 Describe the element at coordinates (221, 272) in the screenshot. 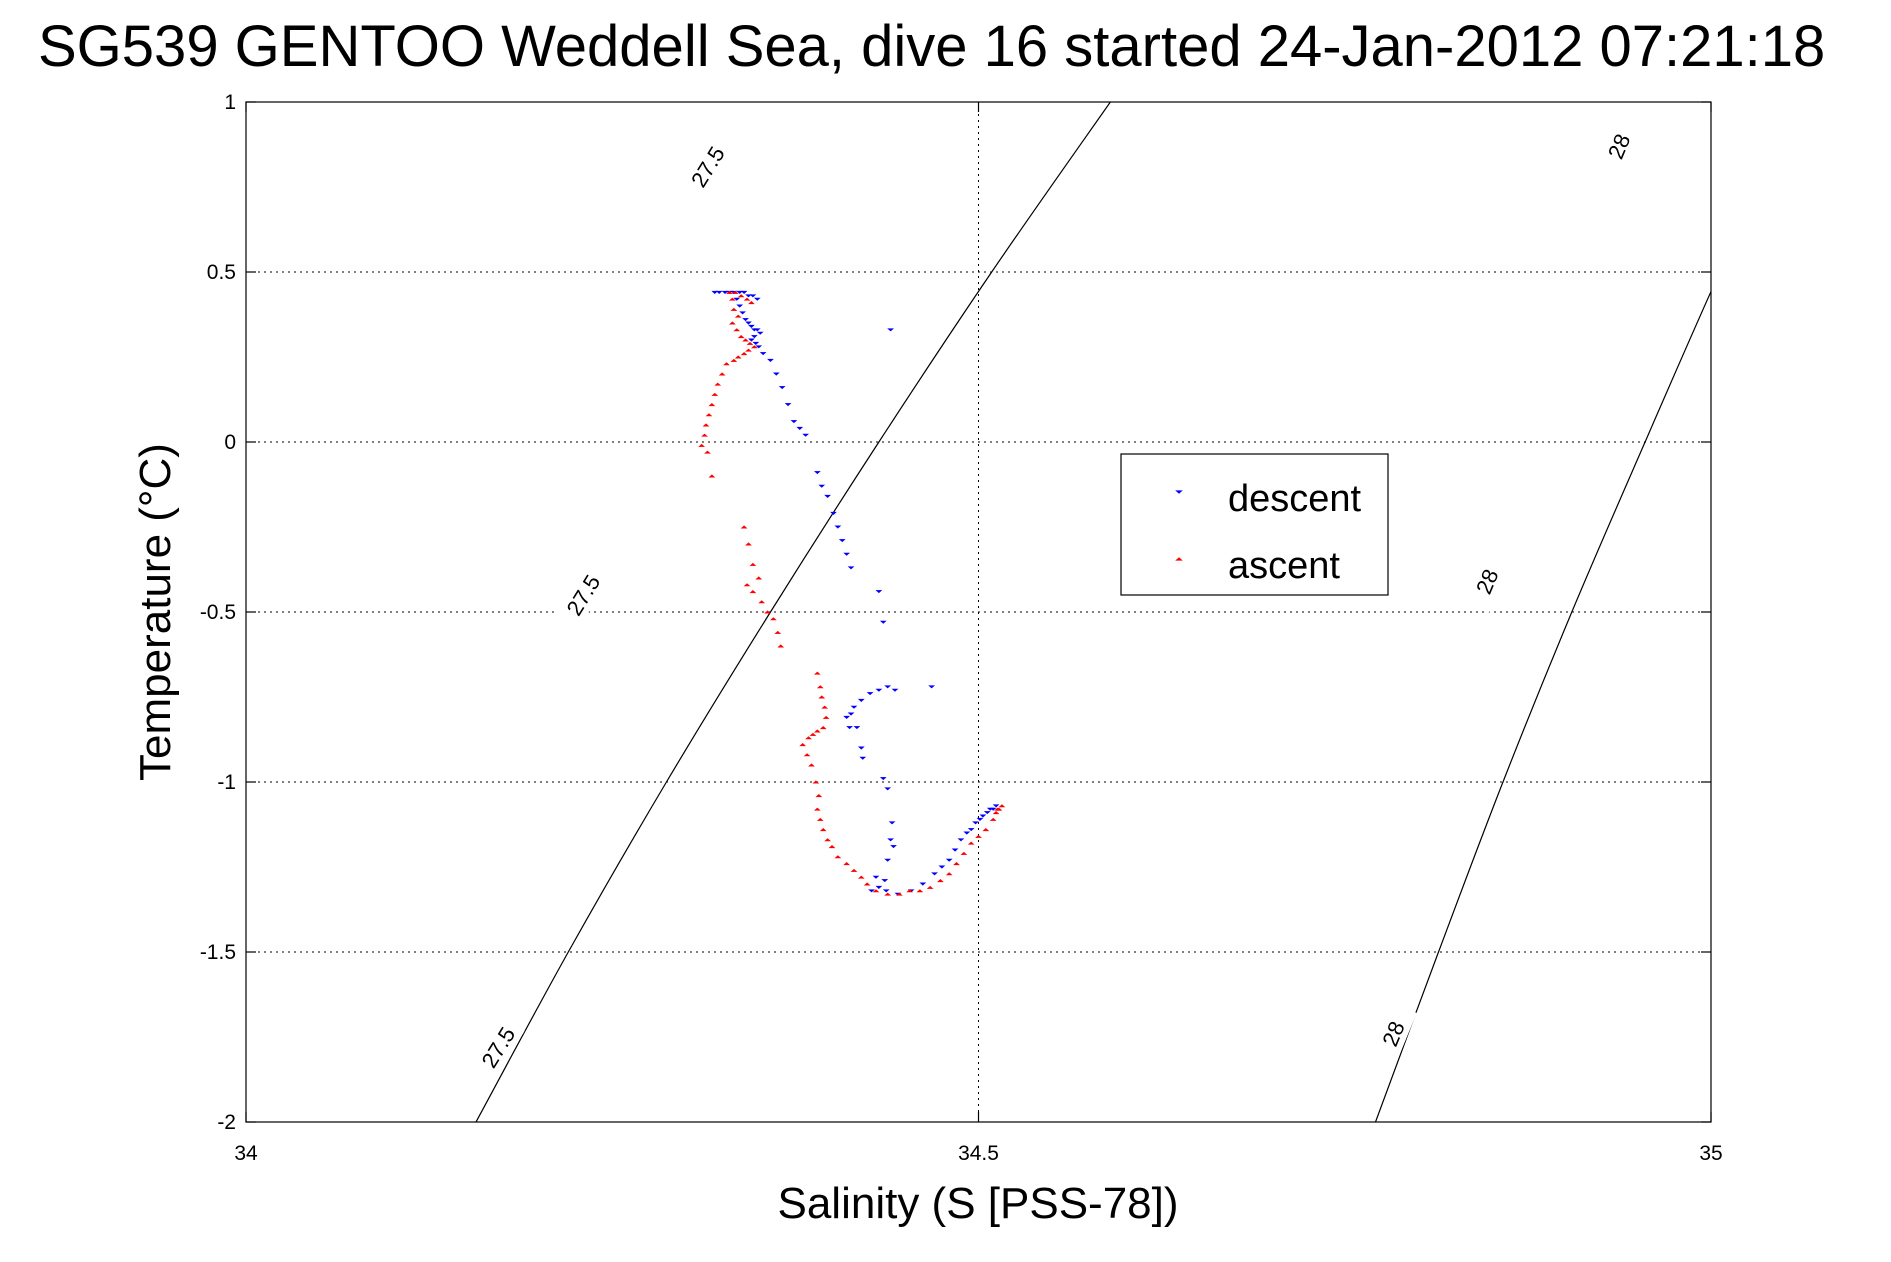

I see `y-tick-label: 0.5` at that location.